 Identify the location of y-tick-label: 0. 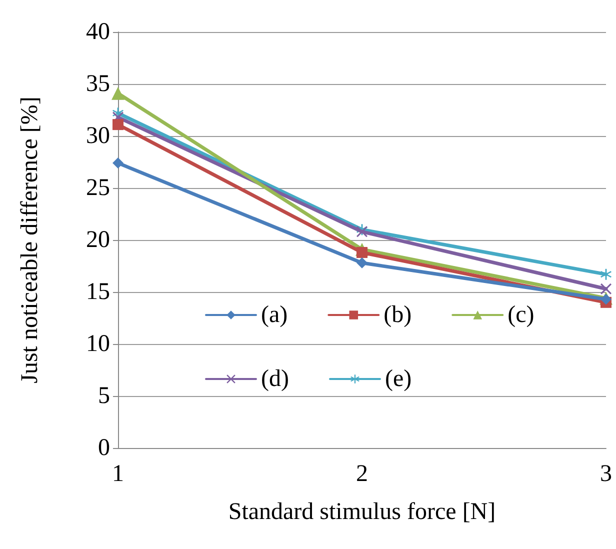
(104, 448).